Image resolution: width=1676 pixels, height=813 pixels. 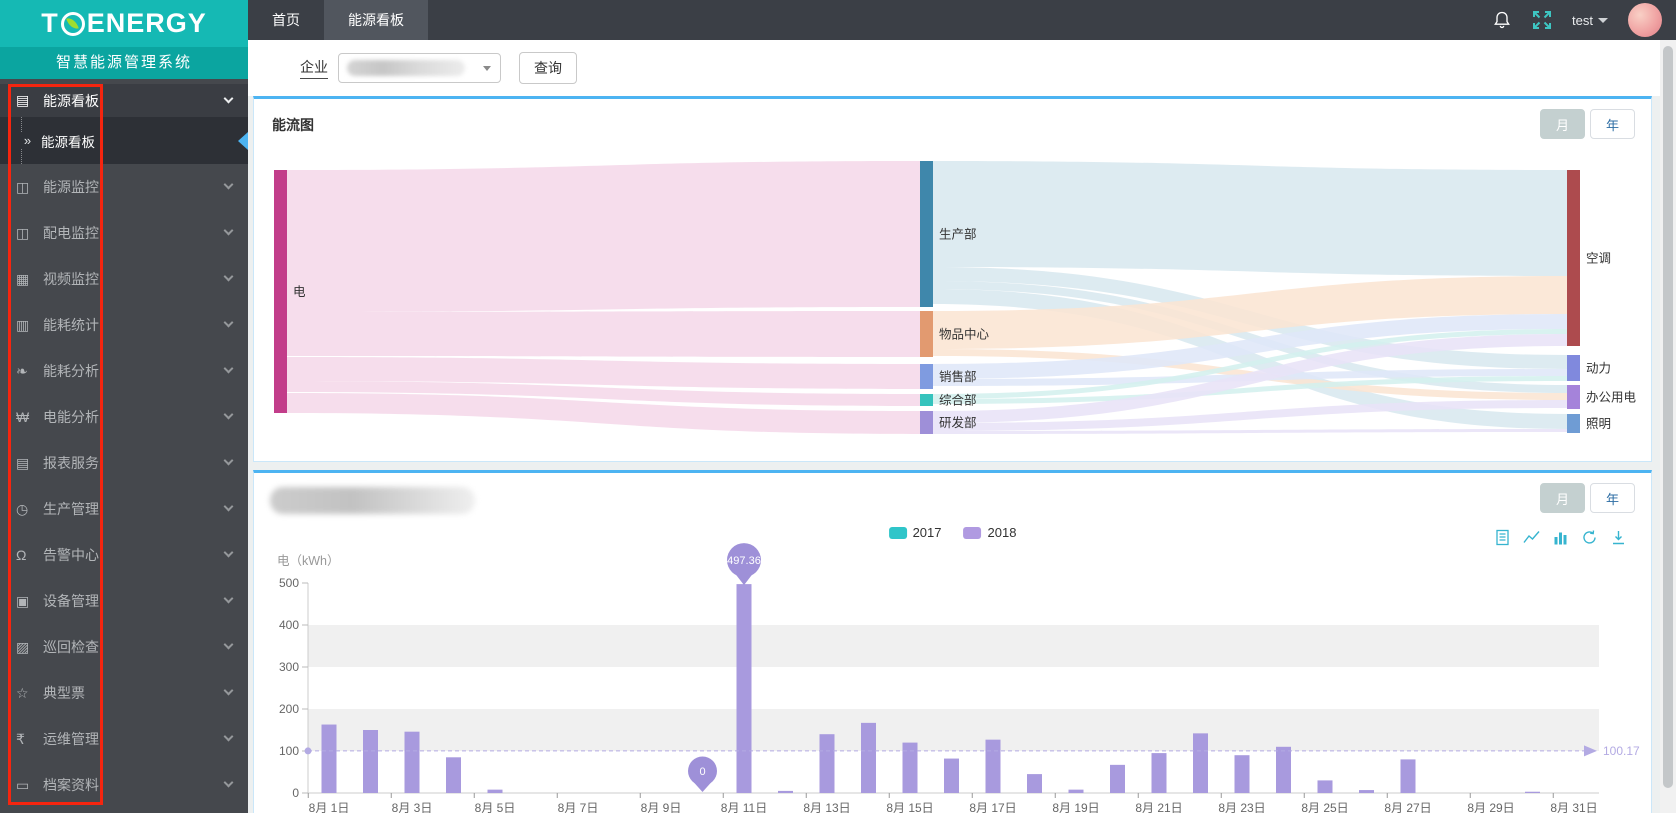 What do you see at coordinates (124, 325) in the screenshot?
I see `sidebar-item: ▥ 能耗统计` at bounding box center [124, 325].